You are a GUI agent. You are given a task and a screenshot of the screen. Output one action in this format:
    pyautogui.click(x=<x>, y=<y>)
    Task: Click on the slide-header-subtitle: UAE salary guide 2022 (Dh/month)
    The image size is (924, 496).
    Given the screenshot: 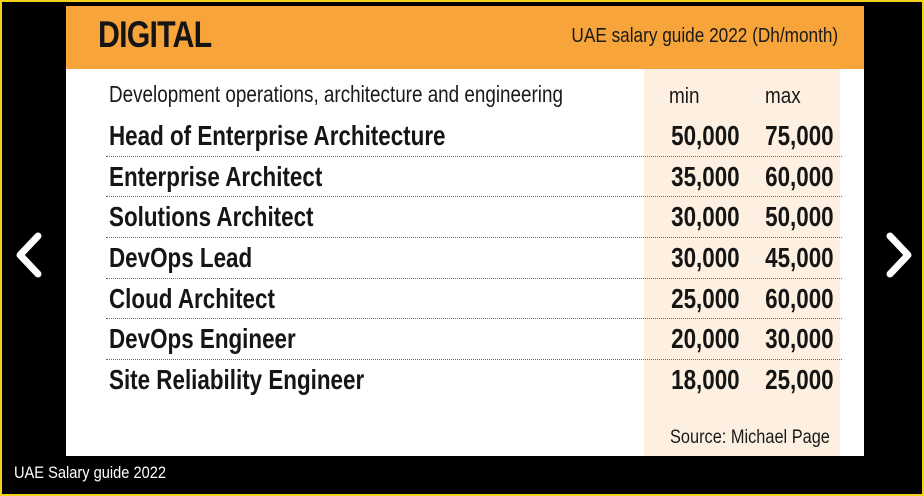 What is the action you would take?
    pyautogui.click(x=704, y=36)
    